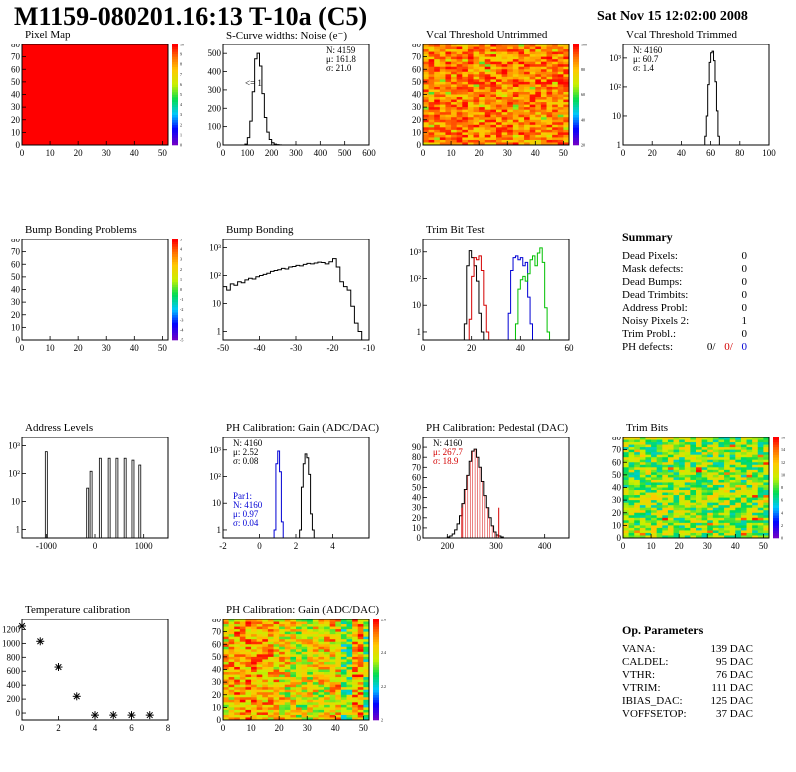  I want to click on y-tick-label: 200, so click(14, 699).